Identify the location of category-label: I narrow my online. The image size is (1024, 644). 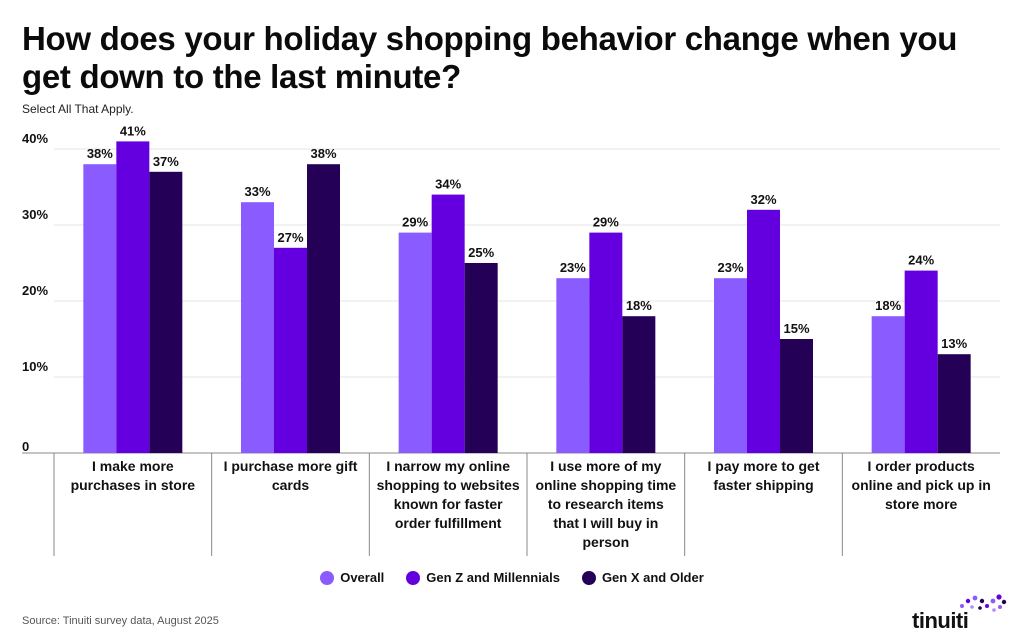
(448, 466).